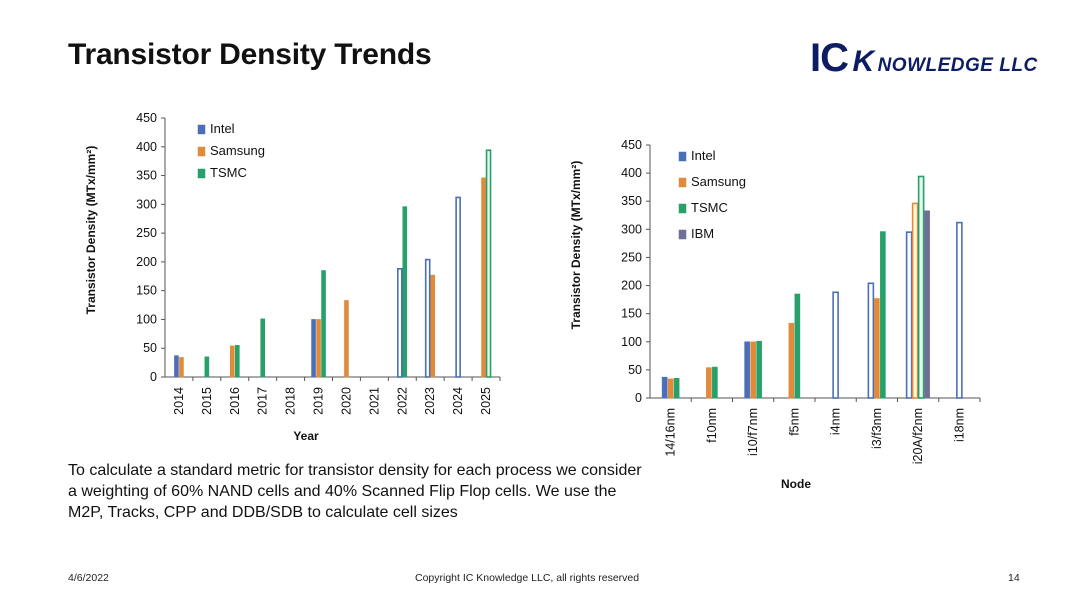 The width and height of the screenshot is (1080, 607). Describe the element at coordinates (427, 318) in the screenshot. I see `bar-intel-2023` at that location.